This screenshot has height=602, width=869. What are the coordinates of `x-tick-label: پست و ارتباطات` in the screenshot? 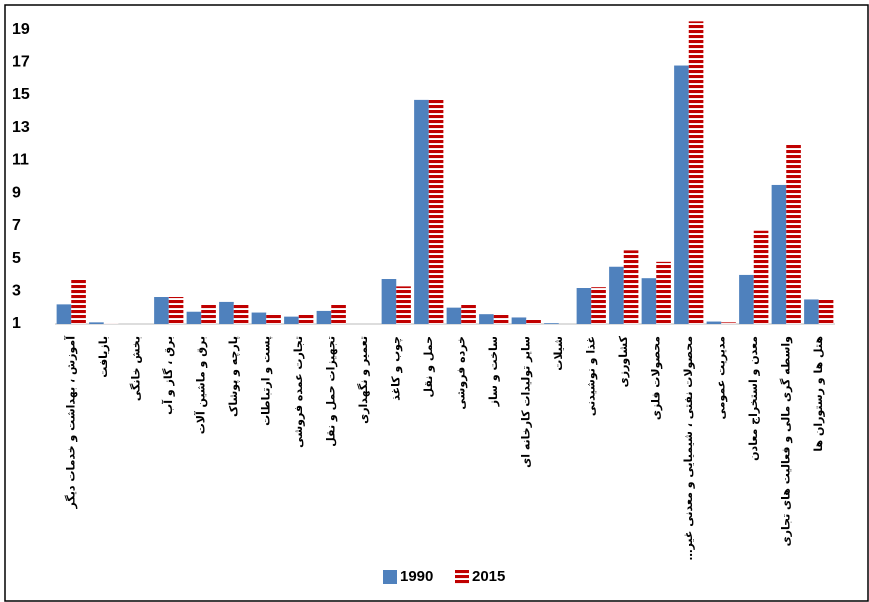 It's located at (265, 381).